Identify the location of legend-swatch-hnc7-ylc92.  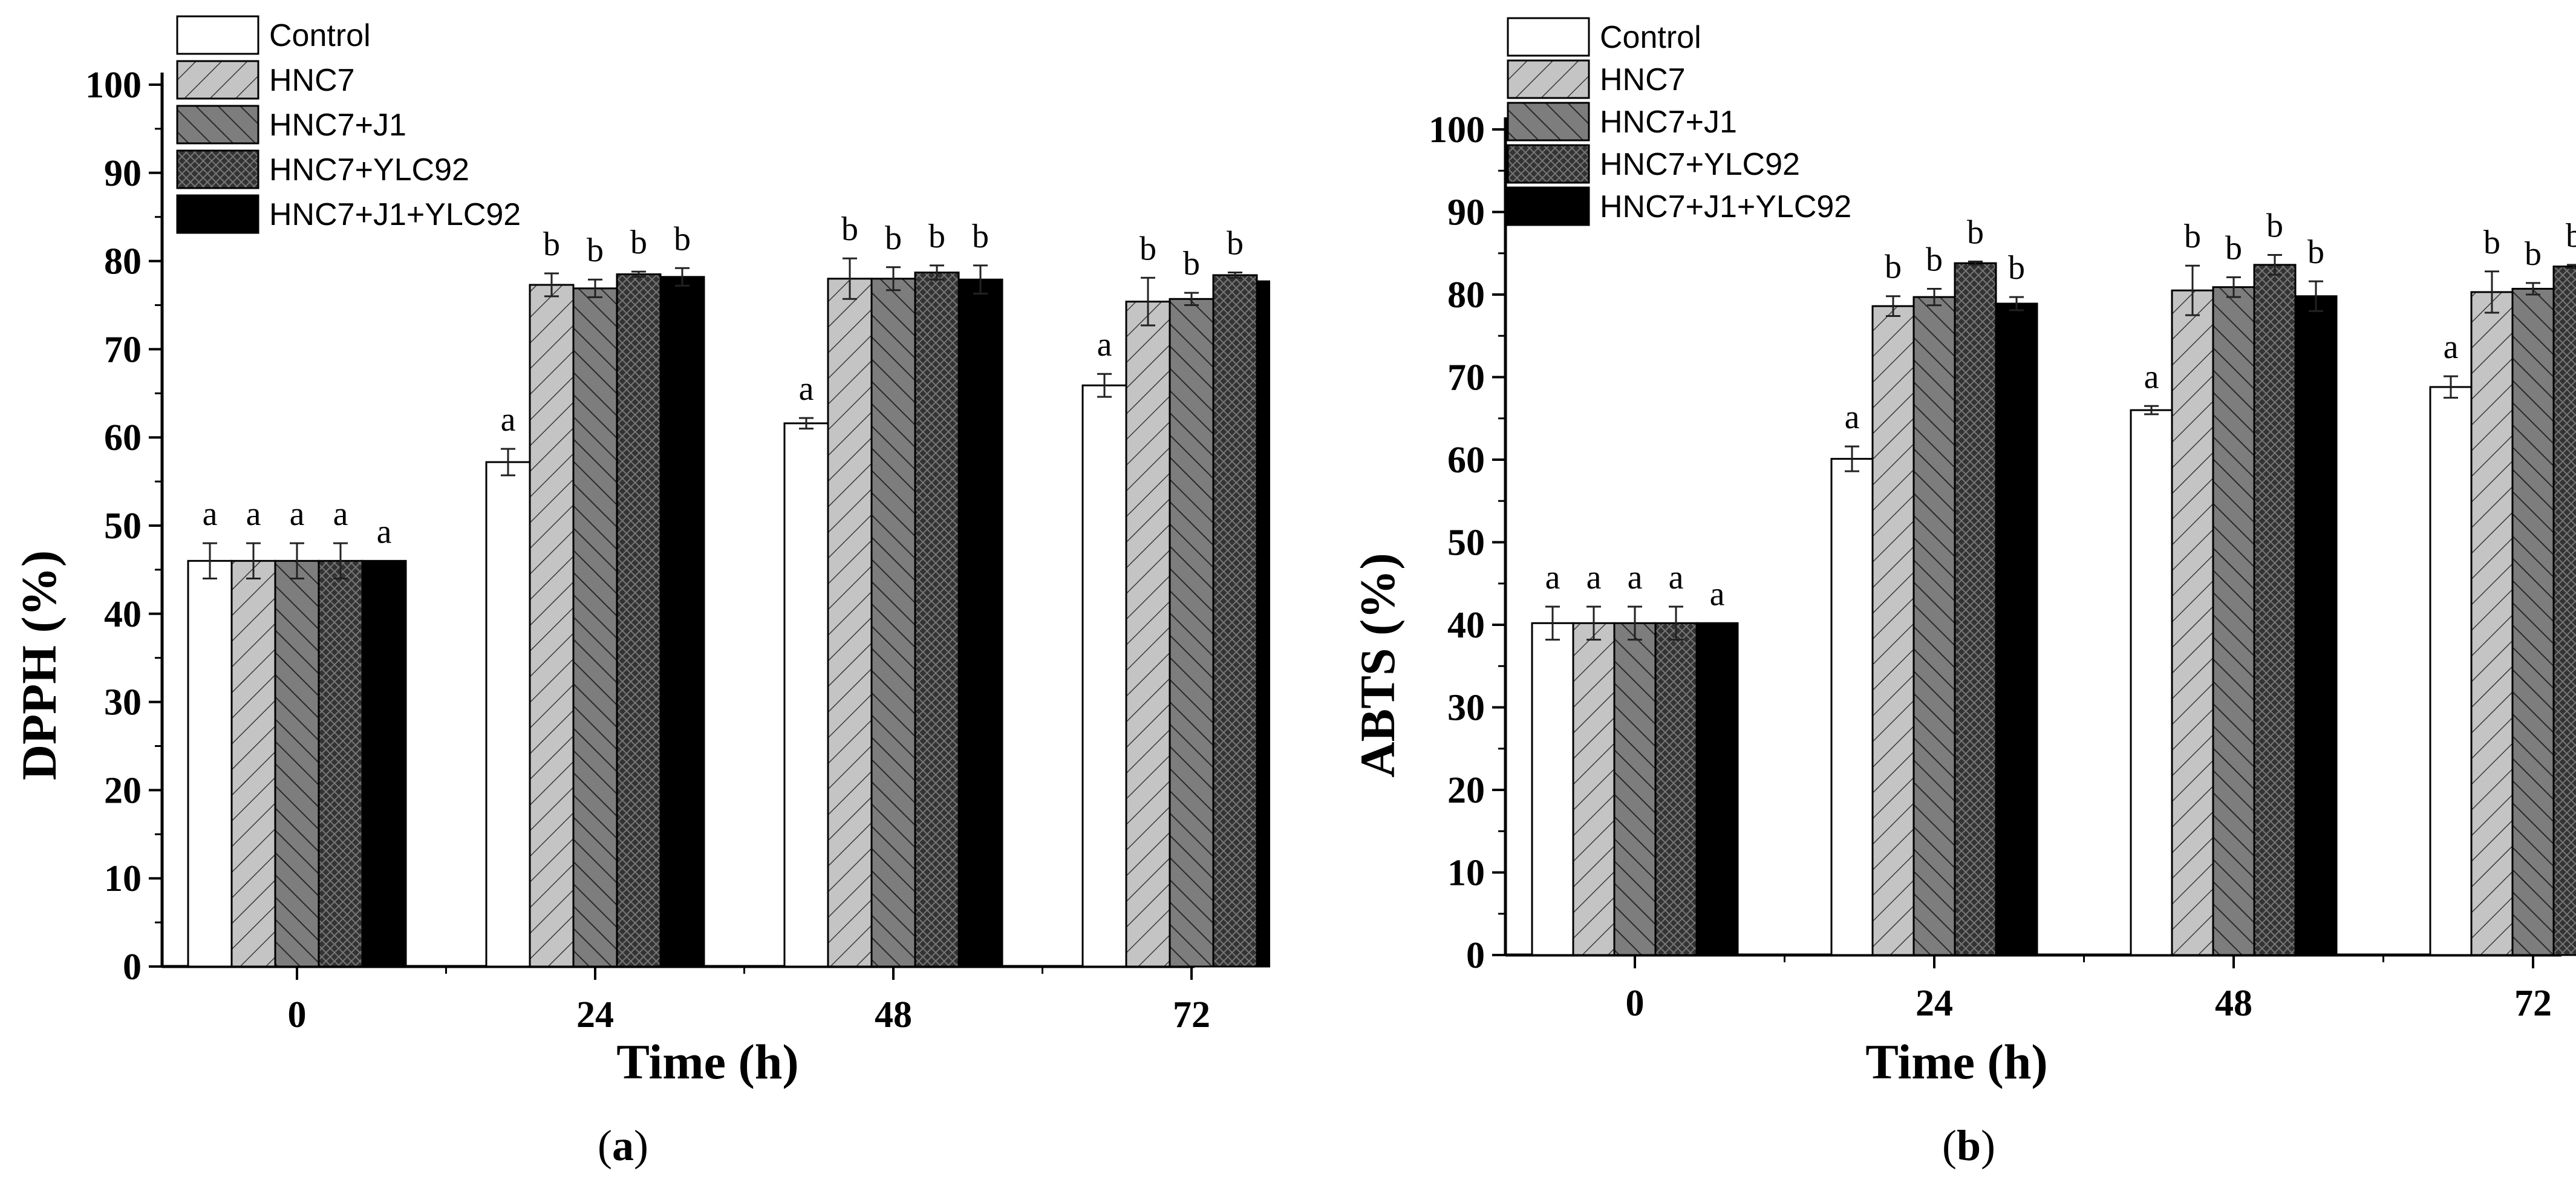
(1548, 164).